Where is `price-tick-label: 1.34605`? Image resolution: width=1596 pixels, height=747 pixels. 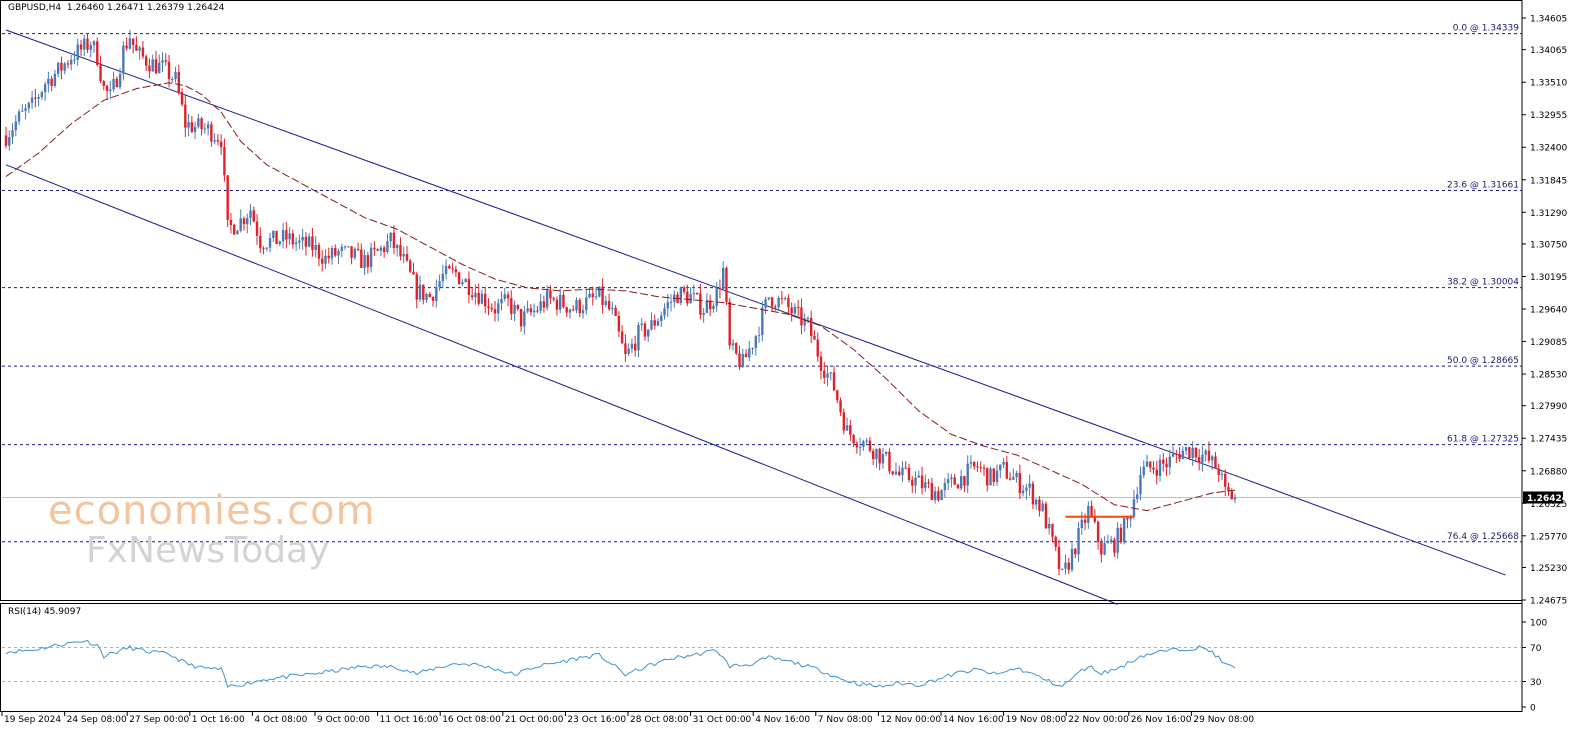 price-tick-label: 1.34605 is located at coordinates (1548, 20).